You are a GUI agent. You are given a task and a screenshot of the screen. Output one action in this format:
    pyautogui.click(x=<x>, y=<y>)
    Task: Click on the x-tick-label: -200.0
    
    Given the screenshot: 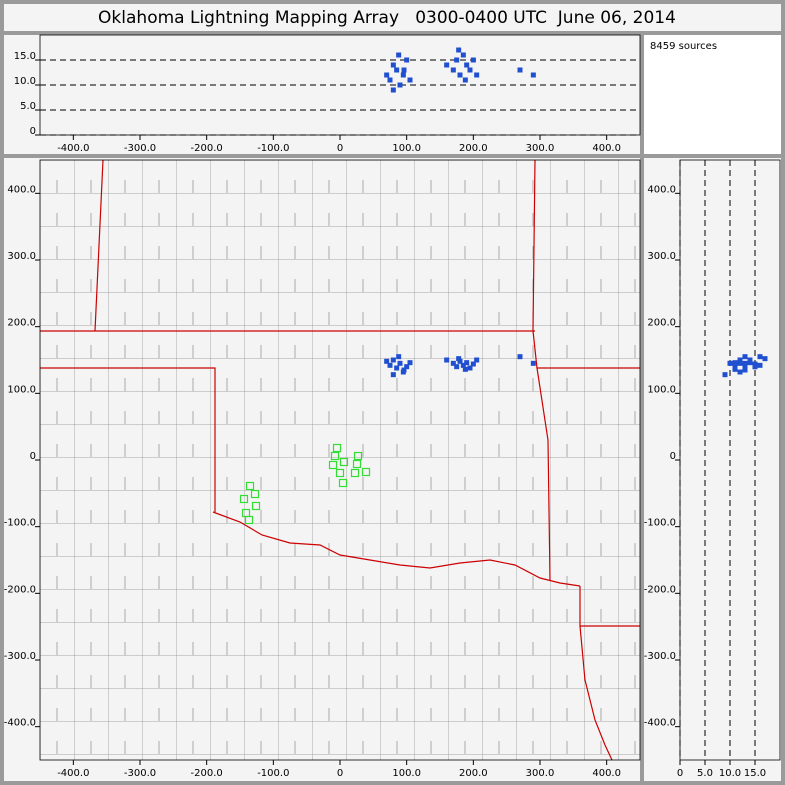 What is the action you would take?
    pyautogui.click(x=207, y=773)
    